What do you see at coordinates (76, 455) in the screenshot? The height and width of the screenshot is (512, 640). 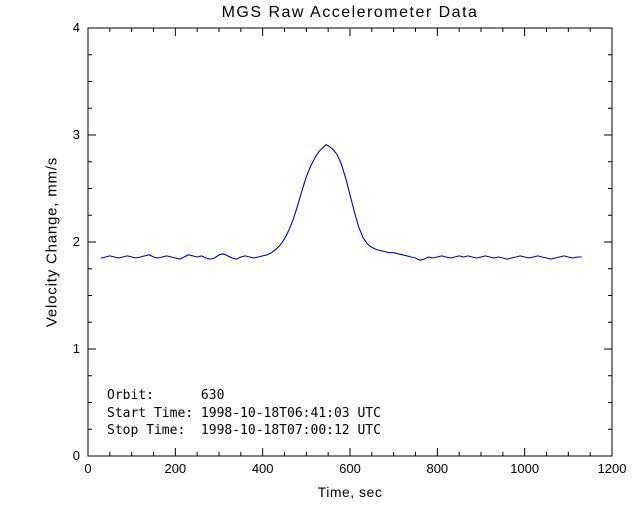 I see `y-tick-label: 0` at bounding box center [76, 455].